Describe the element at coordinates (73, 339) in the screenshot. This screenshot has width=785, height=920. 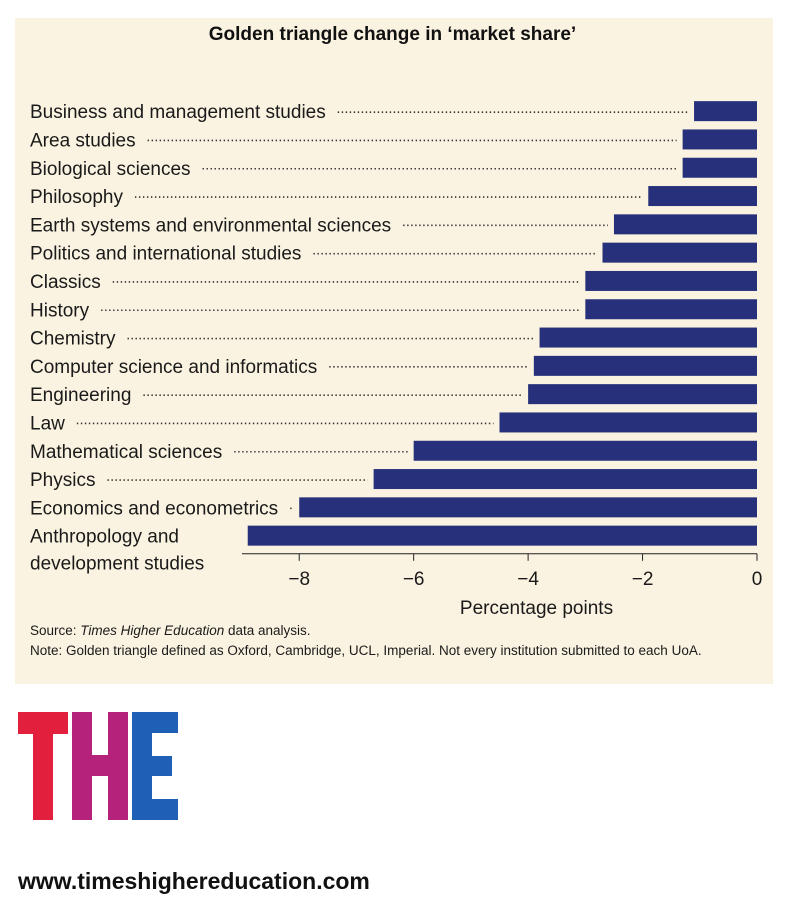
I see `category-label: Chemistry` at that location.